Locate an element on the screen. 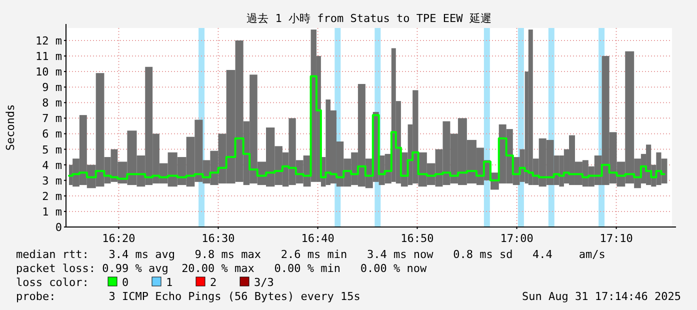  y-tick-label: 7 m is located at coordinates (52, 119).